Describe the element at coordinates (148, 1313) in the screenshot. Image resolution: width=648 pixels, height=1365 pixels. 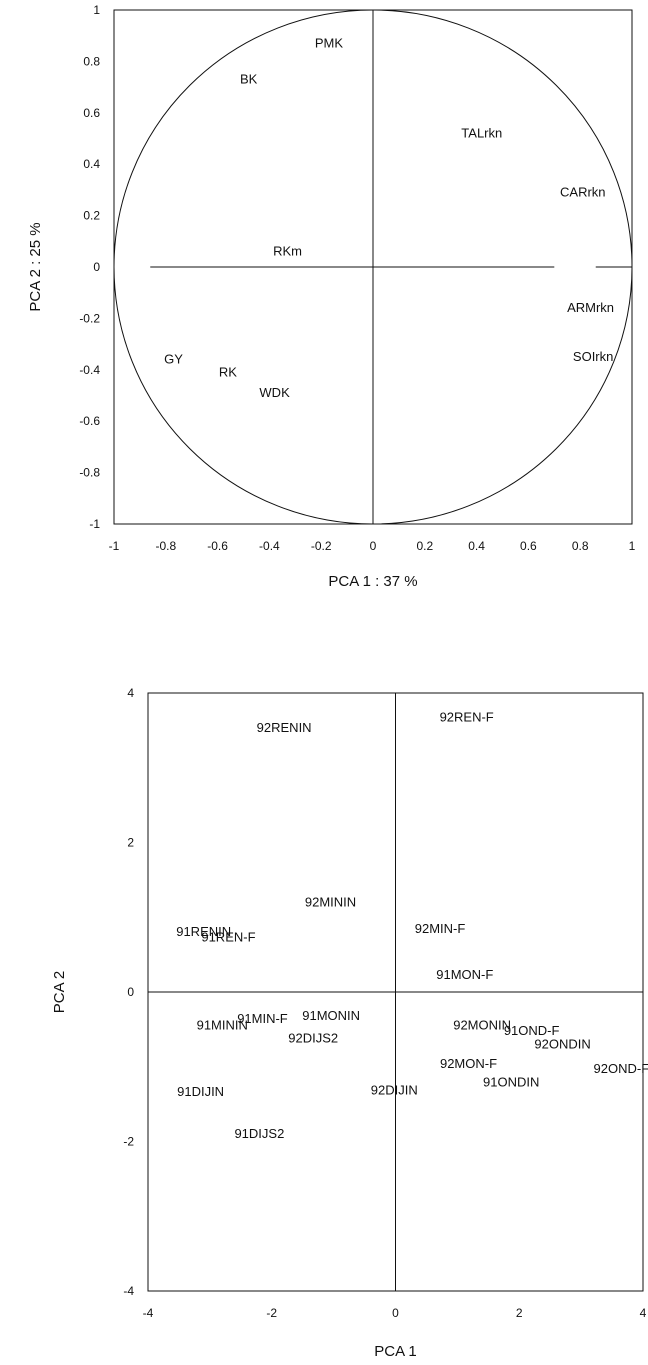
I see `x-tick-label: -4` at that location.